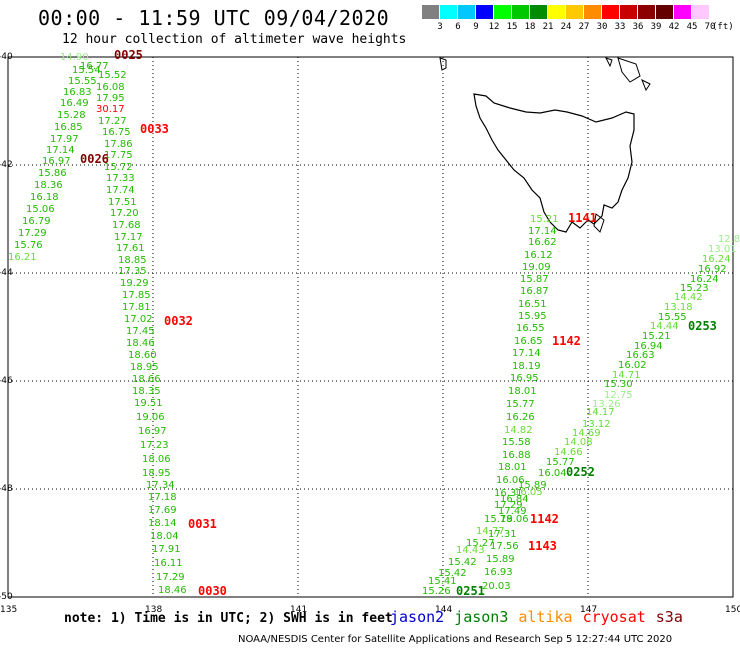  Describe the element at coordinates (118, 155) in the screenshot. I see `swh-value: 17.75` at that location.